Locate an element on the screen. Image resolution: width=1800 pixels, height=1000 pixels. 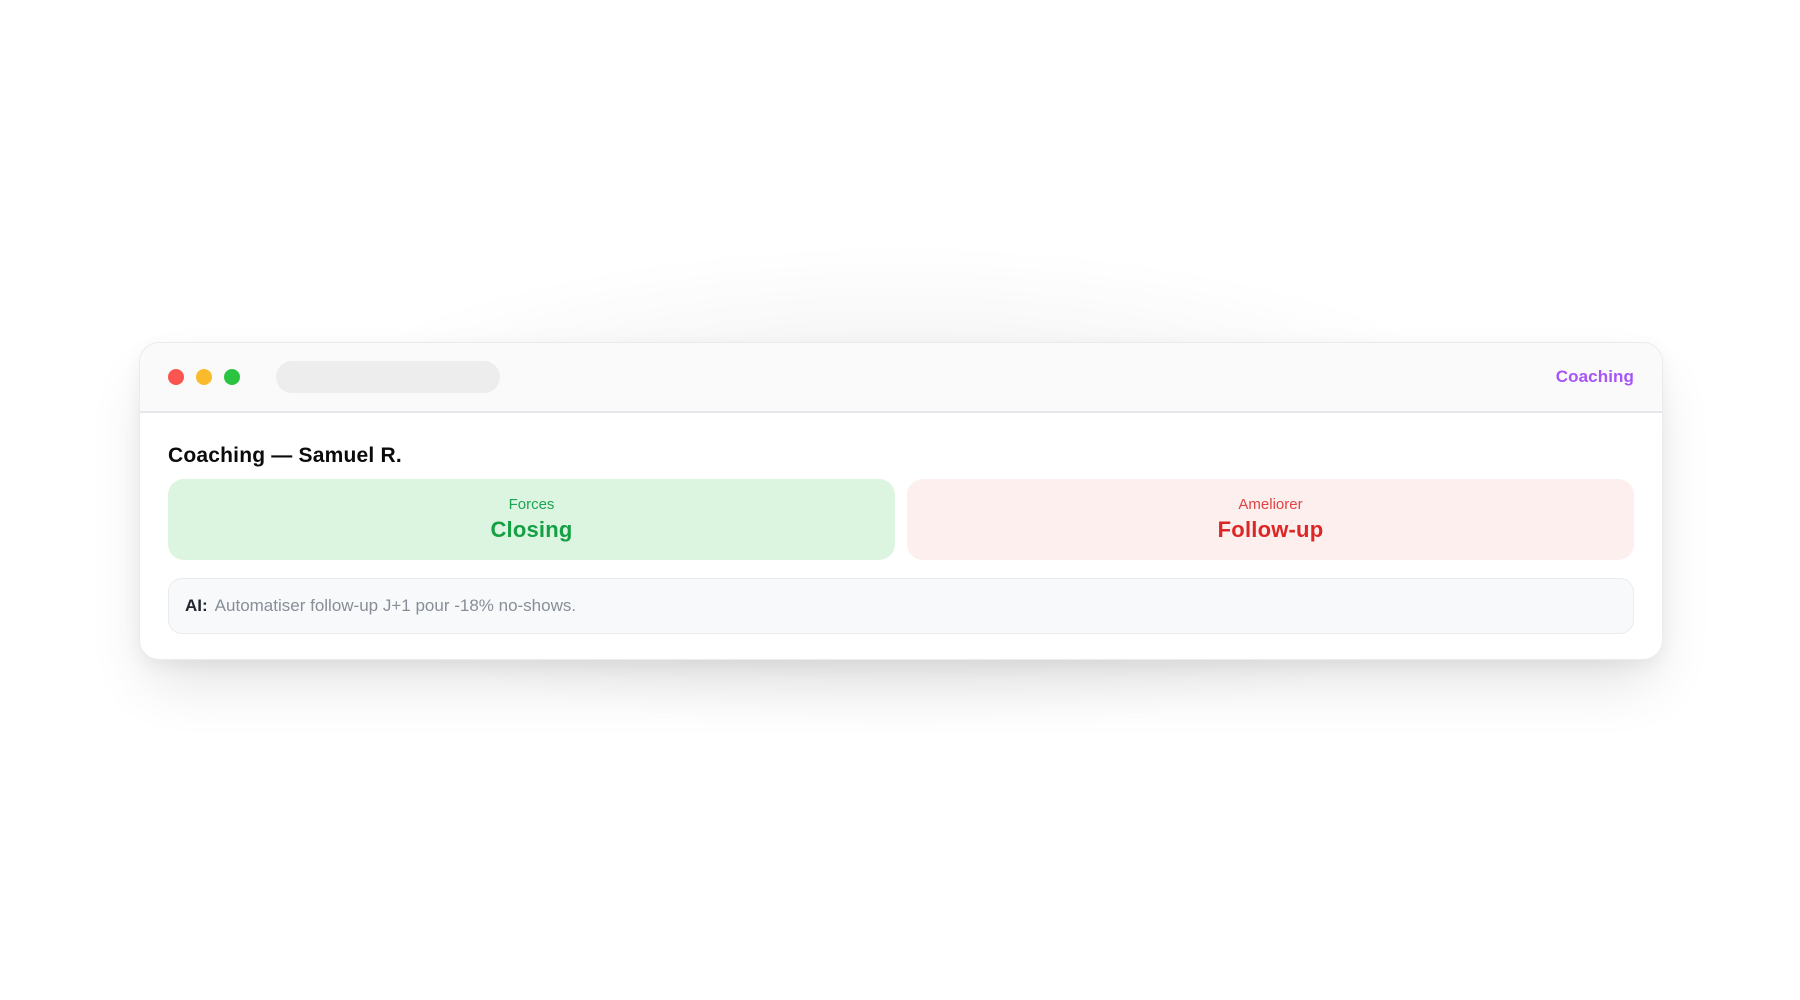
traffic-lights is located at coordinates (204, 377).